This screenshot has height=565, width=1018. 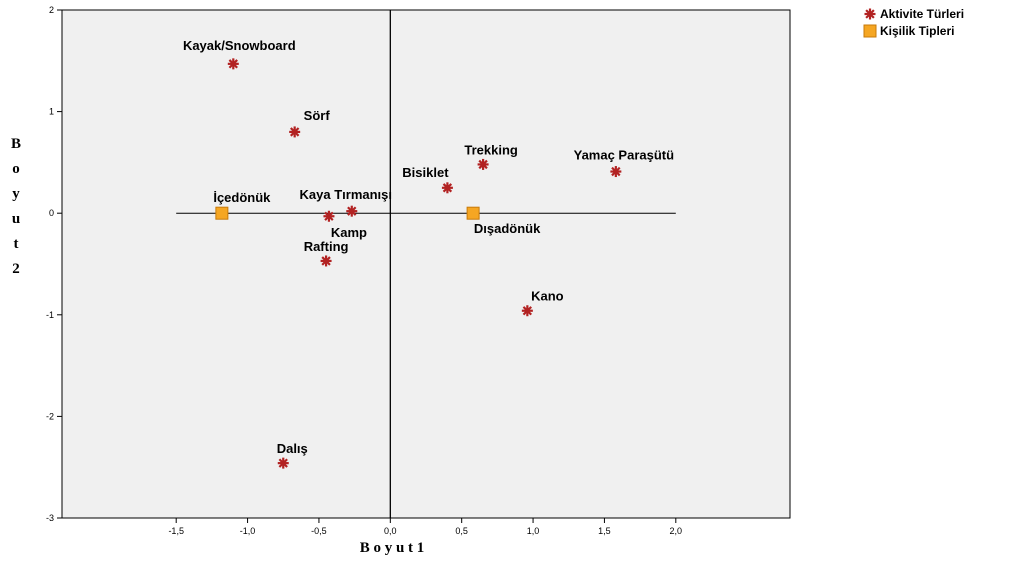 What do you see at coordinates (248, 531) in the screenshot?
I see `x-tick-label: -1,0` at bounding box center [248, 531].